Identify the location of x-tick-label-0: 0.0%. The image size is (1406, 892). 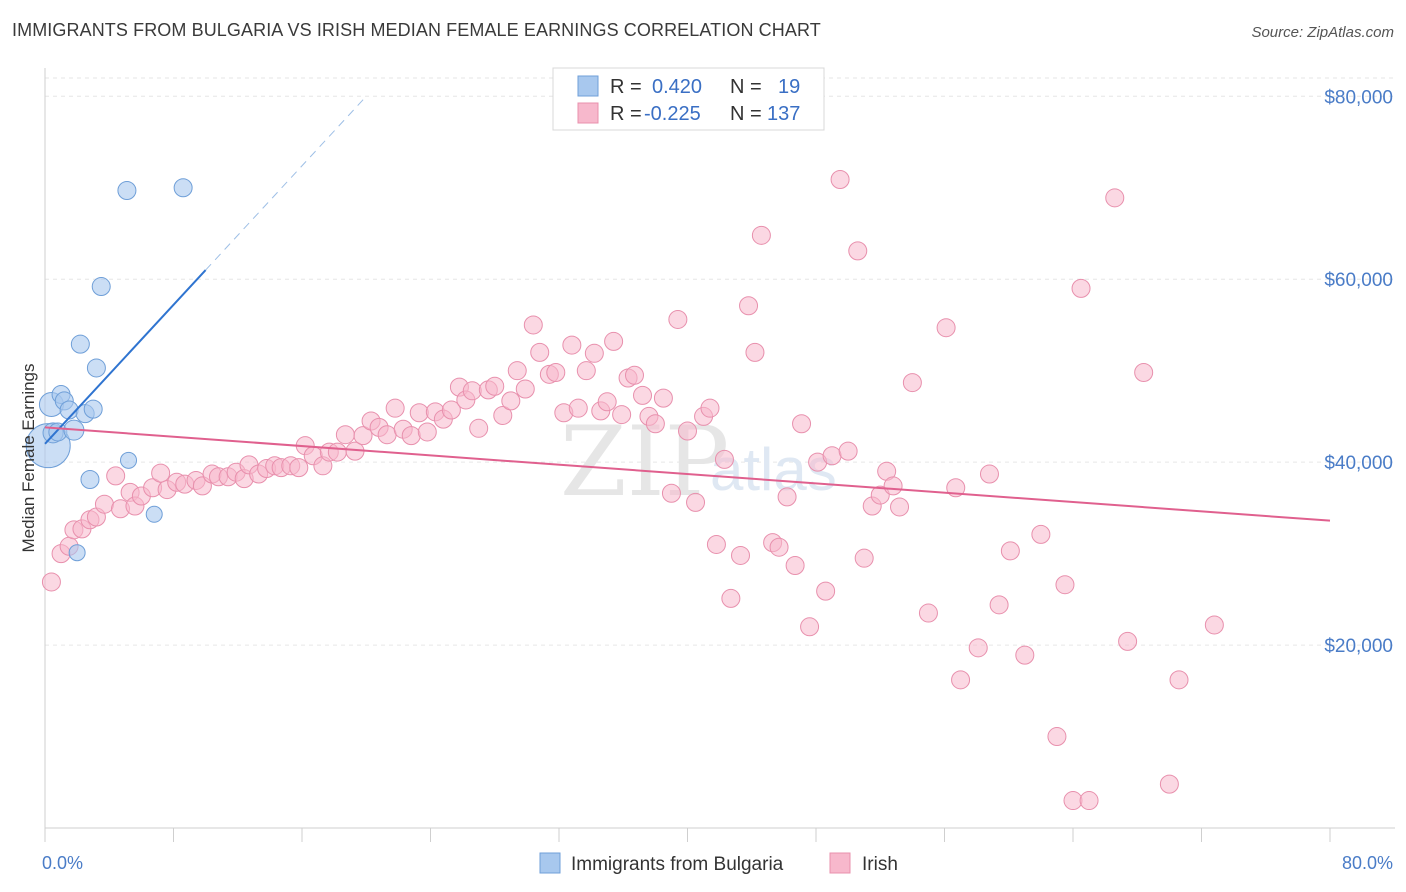
(62, 863).